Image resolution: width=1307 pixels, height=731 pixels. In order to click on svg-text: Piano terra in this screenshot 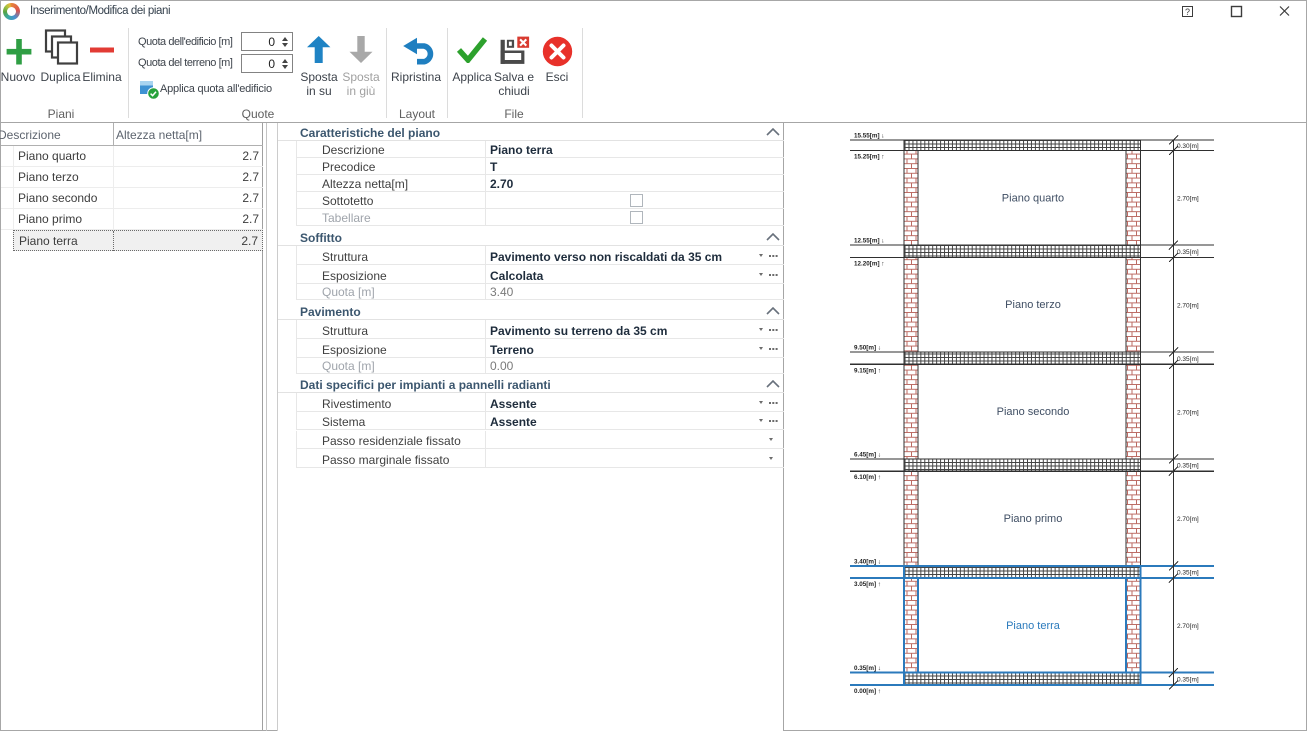, I will do `click(1033, 626)`.